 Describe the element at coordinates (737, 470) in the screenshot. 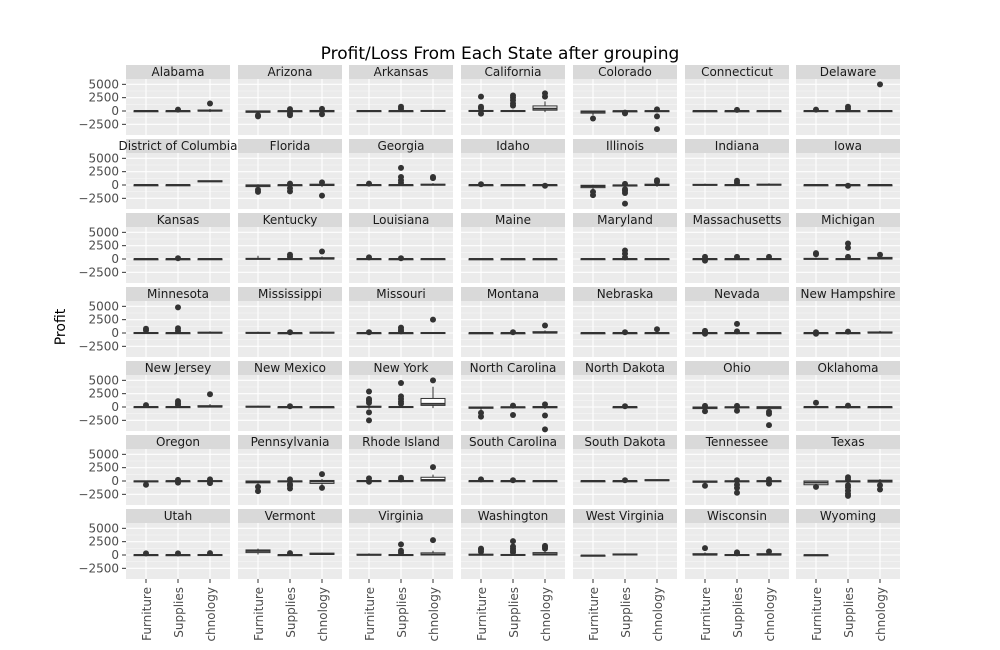

I see `facet-panel-tennessee: Tennessee` at that location.